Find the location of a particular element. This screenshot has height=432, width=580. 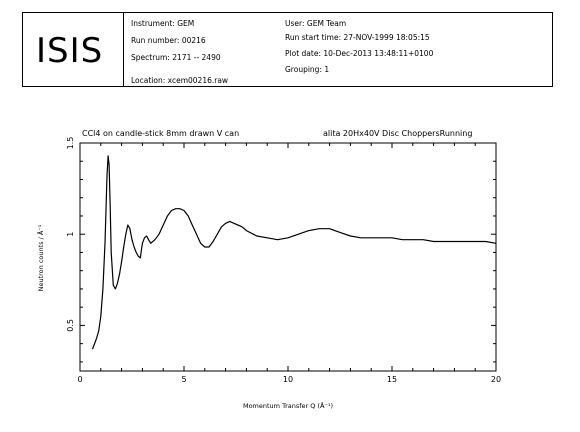

run-start-field: Run start time27-NOV-1999 18:05:15 is located at coordinates (357, 37).